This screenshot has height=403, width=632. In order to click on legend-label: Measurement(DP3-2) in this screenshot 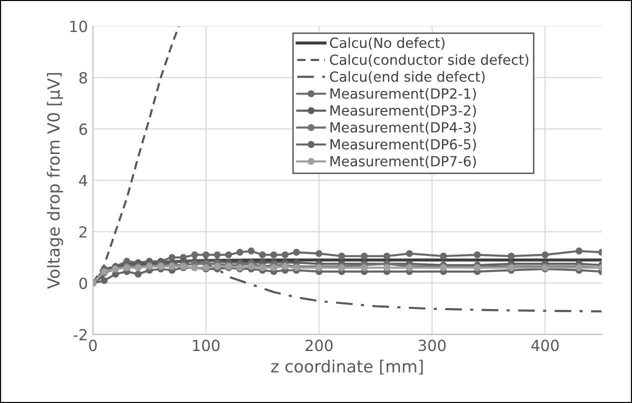, I will do `click(403, 111)`.